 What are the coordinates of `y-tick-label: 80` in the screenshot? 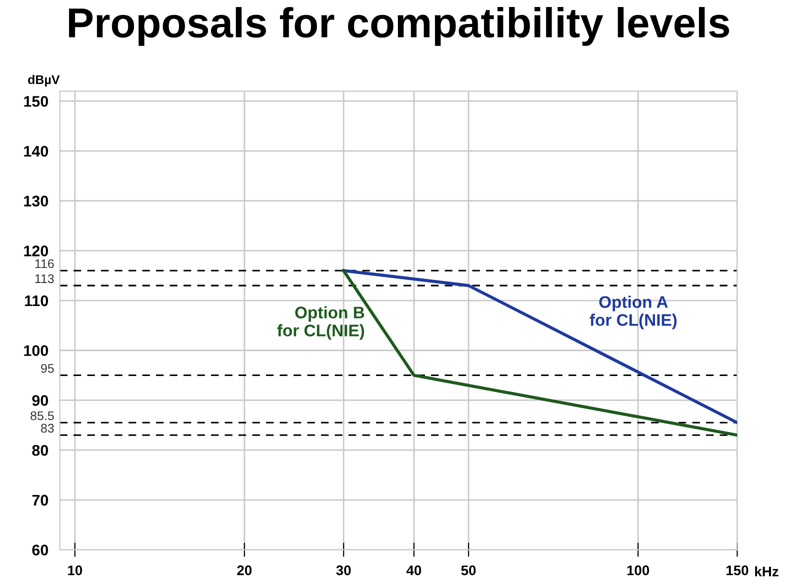 It's located at (40, 450).